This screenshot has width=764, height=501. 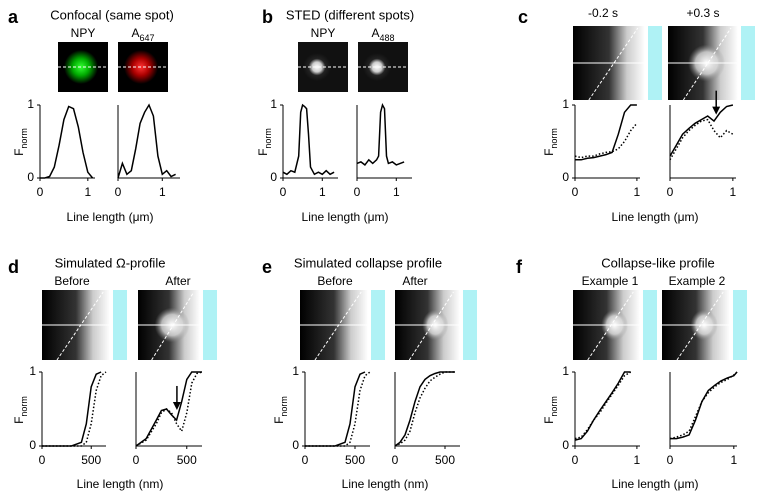 I want to click on image-label: Example 2, so click(x=697, y=281).